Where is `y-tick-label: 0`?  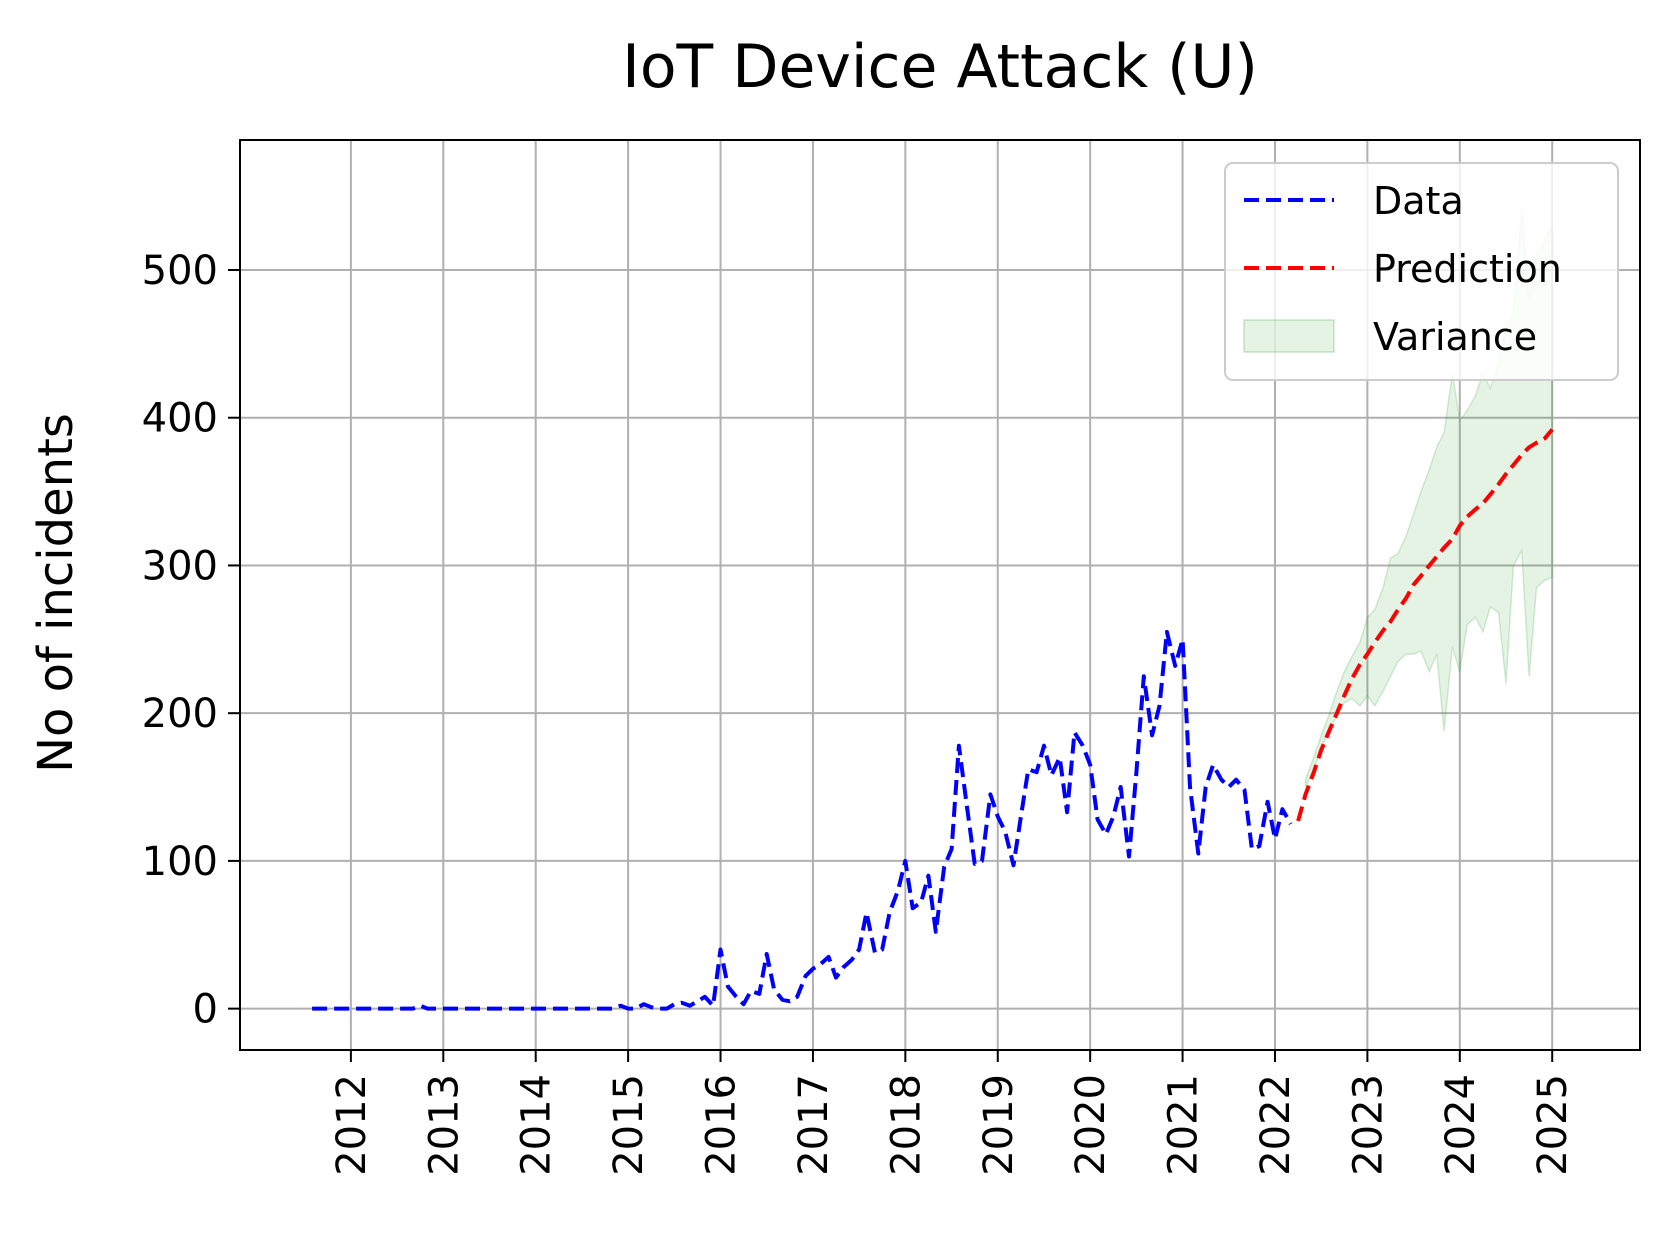
y-tick-label: 0 is located at coordinates (205, 1010).